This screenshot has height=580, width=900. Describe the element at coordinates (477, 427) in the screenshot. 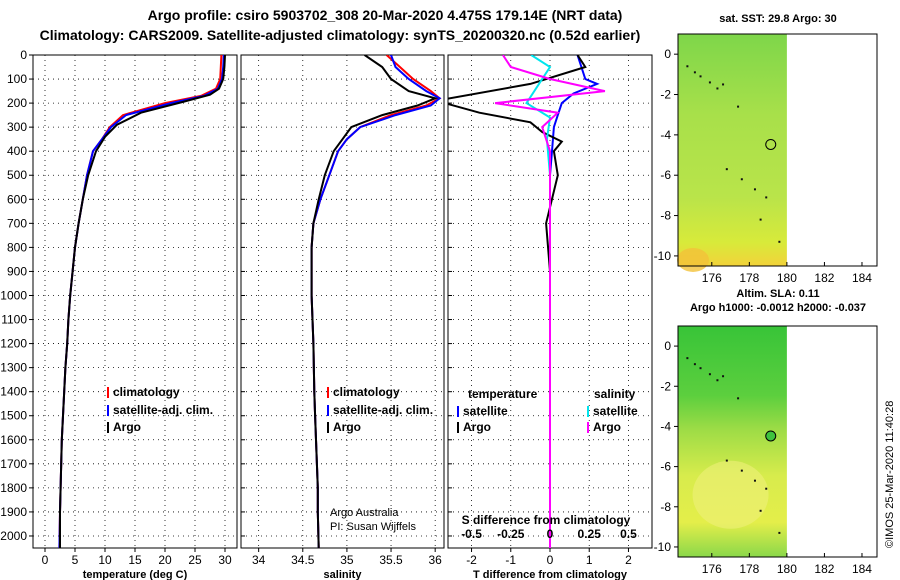

I see `diff-legend-label-1: Argo` at that location.